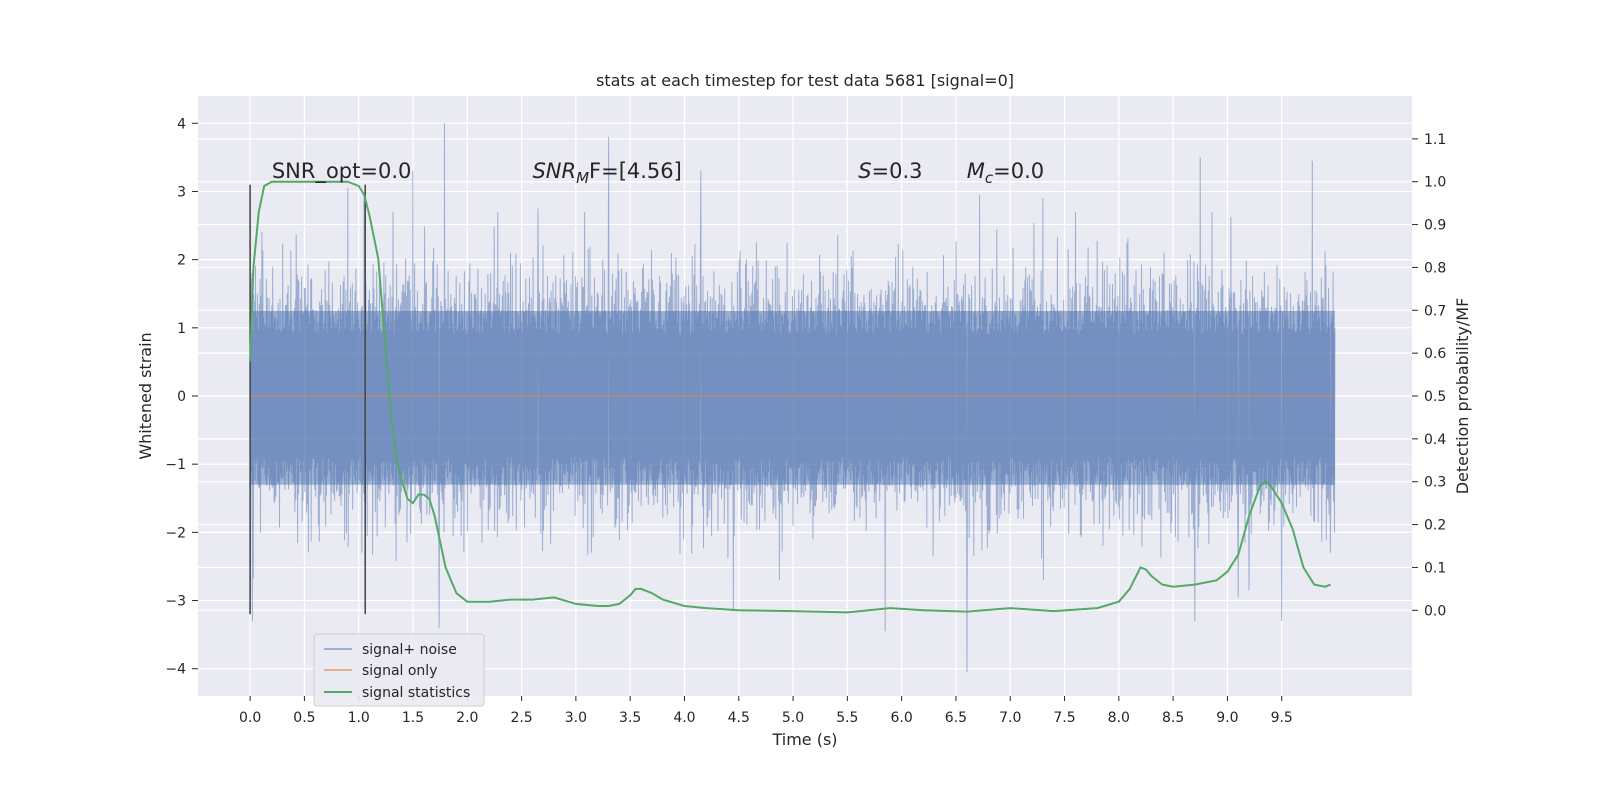 The width and height of the screenshot is (1600, 800). Describe the element at coordinates (181, 124) in the screenshot. I see `y-tick-label-8: 4` at that location.